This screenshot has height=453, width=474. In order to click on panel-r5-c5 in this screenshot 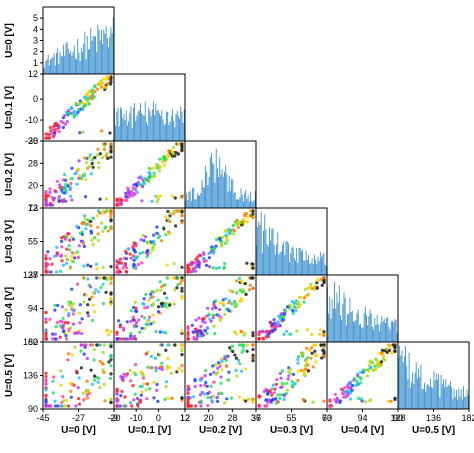, I will do `click(433, 375)`.